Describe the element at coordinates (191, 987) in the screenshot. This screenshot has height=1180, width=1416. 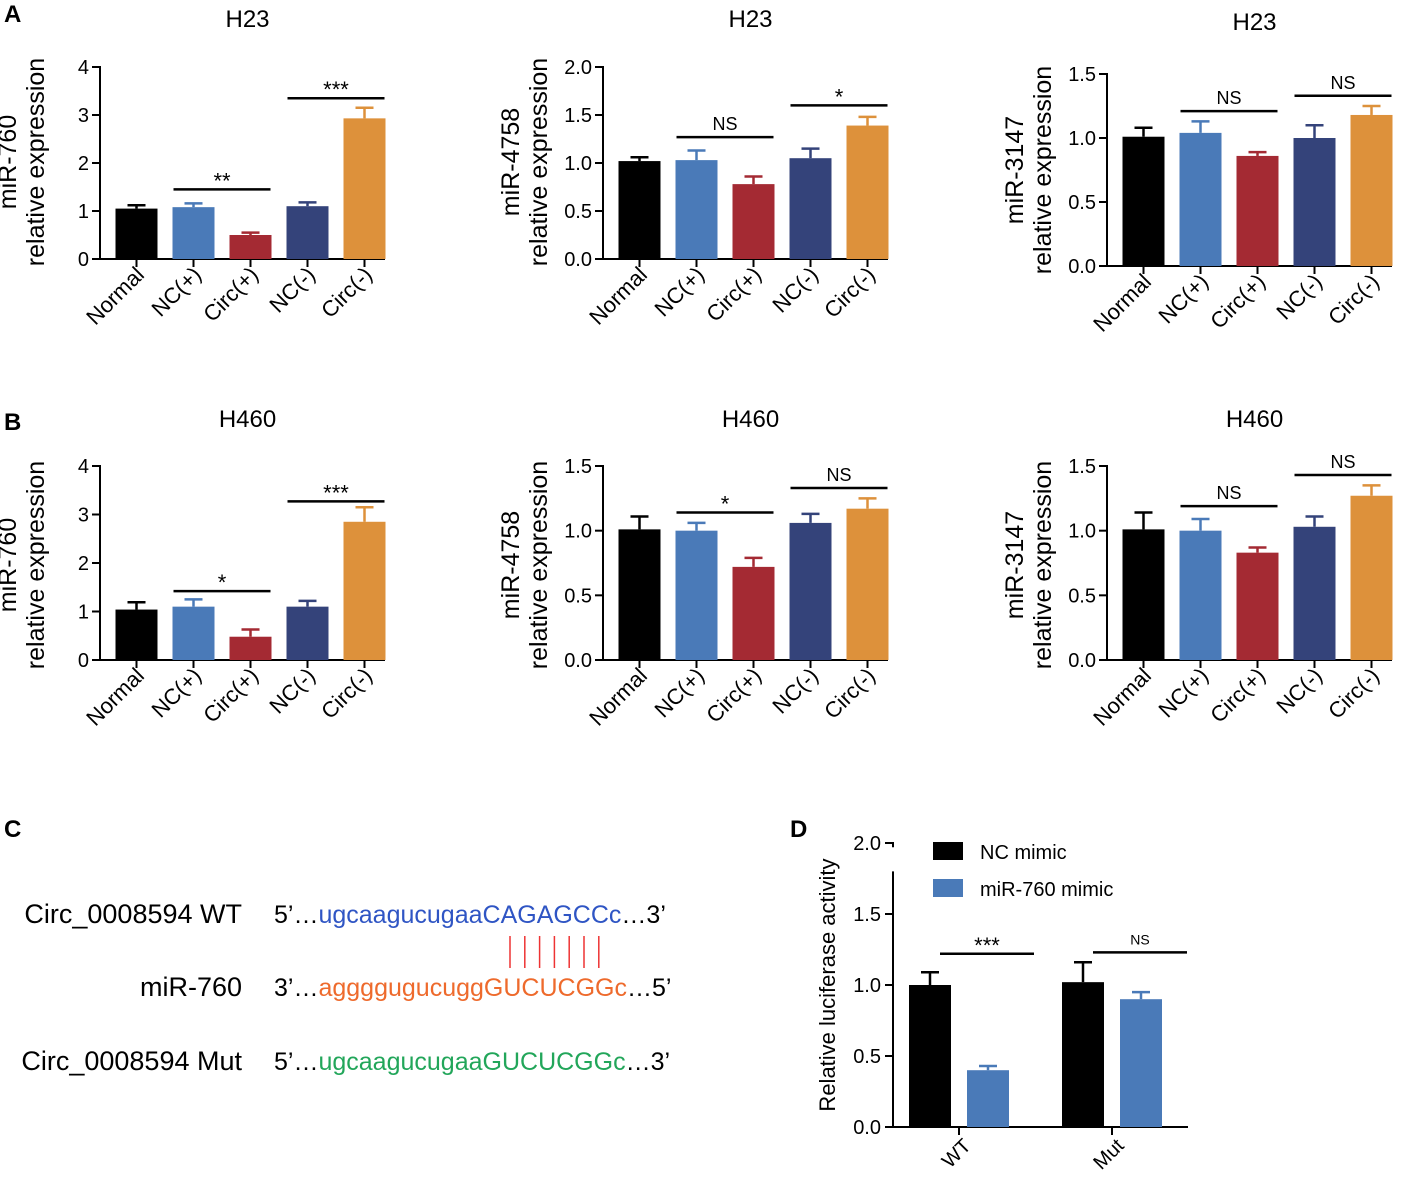
I see `sequence-label-mir760: miR-760` at that location.